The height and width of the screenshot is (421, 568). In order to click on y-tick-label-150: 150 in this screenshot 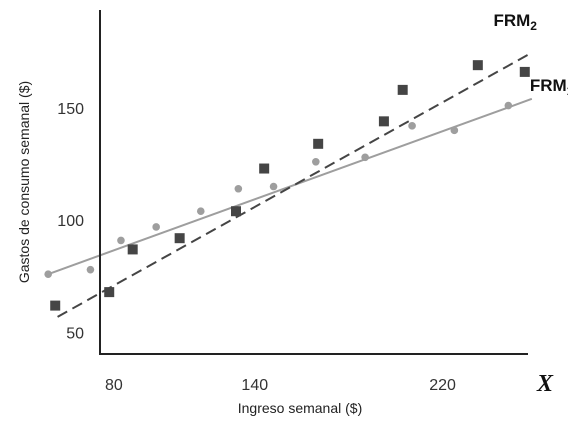, I will do `click(70, 109)`.